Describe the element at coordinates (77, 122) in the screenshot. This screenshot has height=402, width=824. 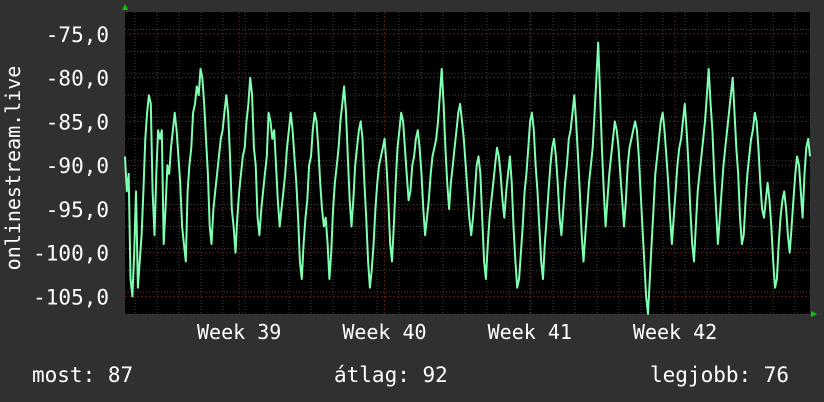
I see `y-tick-label: -85,0` at that location.